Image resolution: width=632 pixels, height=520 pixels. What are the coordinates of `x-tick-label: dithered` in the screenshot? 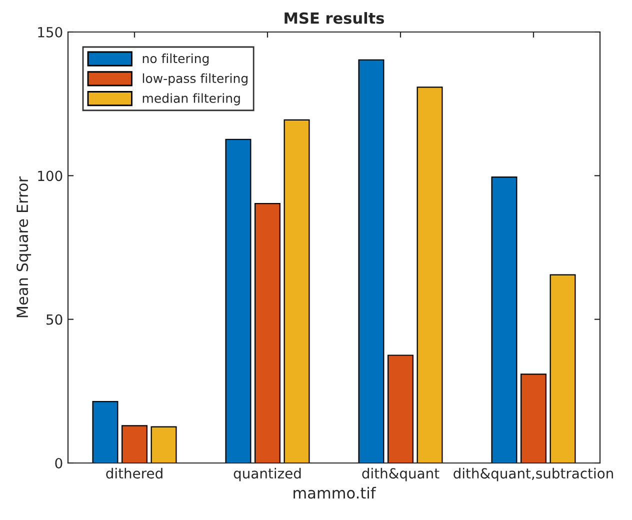 It's located at (134, 473).